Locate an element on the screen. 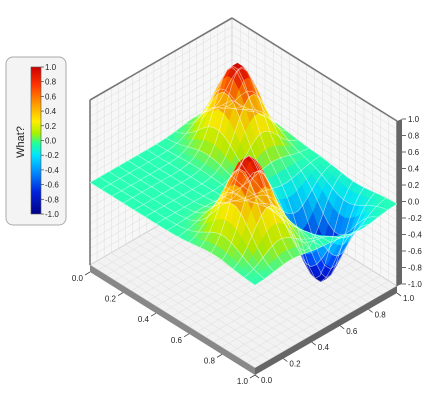 The height and width of the screenshot is (400, 441). z-tick-label: -1.0 is located at coordinates (415, 284).